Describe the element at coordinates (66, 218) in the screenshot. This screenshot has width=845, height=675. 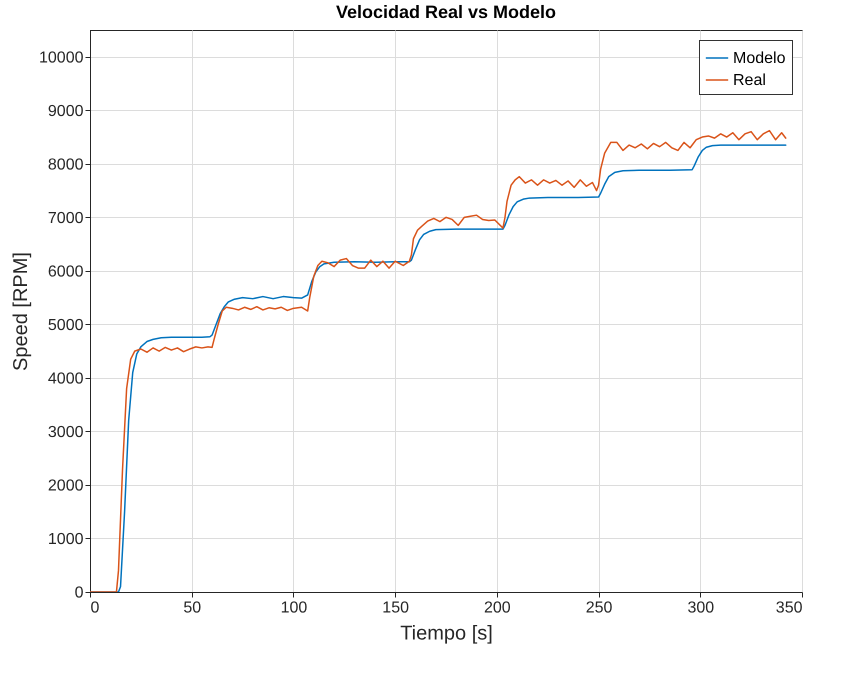
I see `y-tick-label: 7000` at that location.